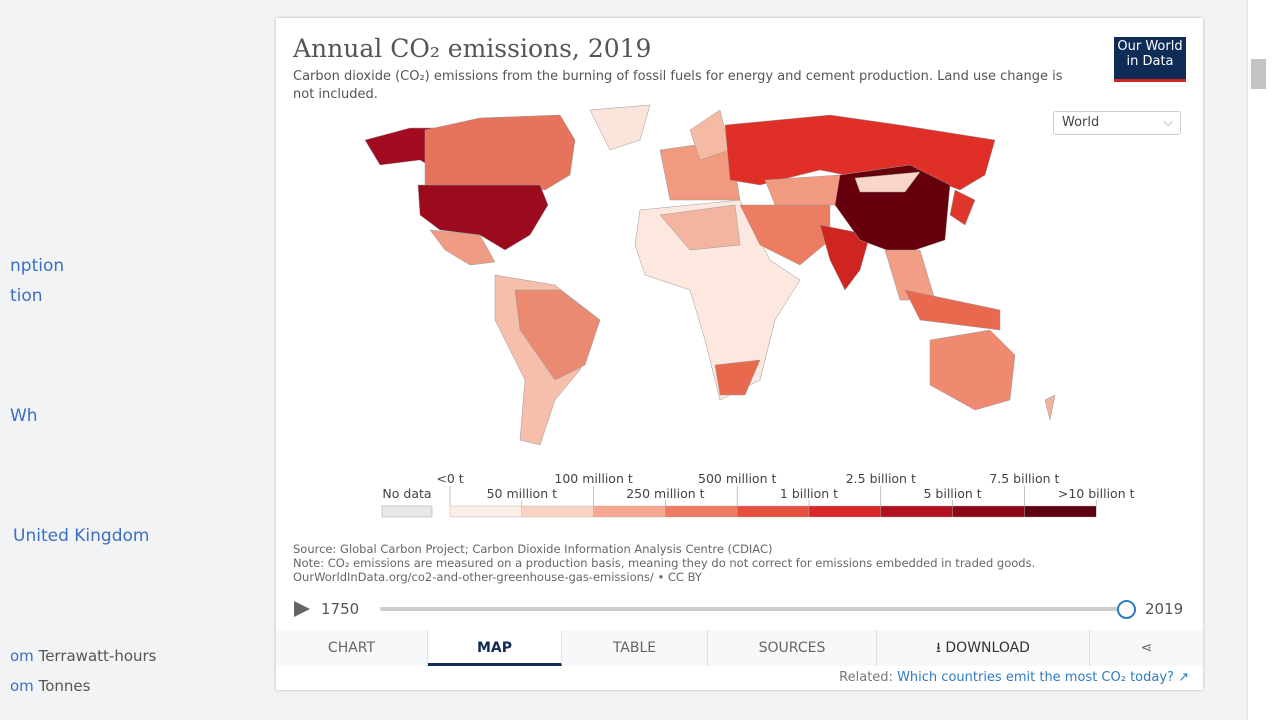  What do you see at coordinates (449, 478) in the screenshot?
I see `legend-label: <0 t` at bounding box center [449, 478].